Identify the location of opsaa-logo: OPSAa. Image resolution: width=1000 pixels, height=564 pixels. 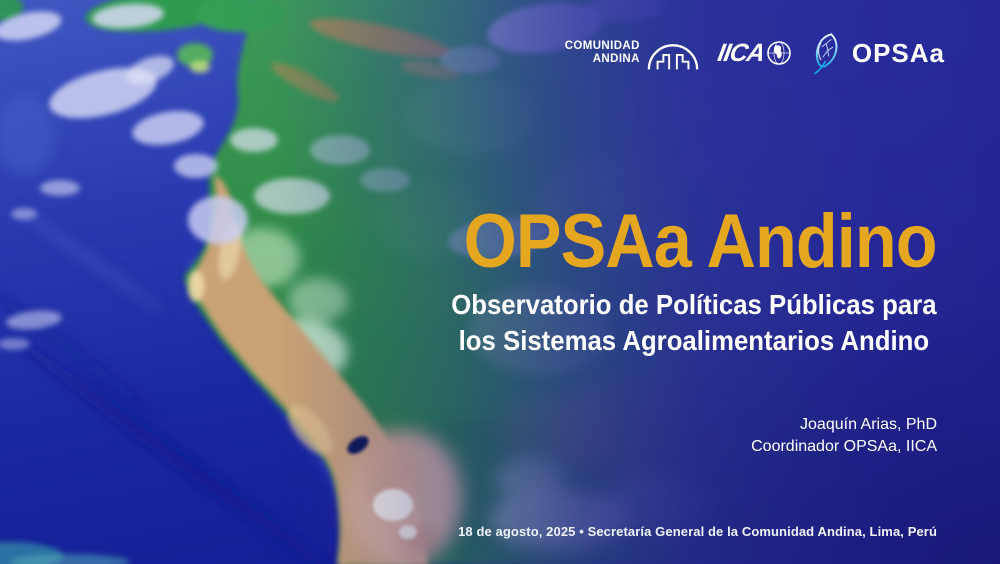
(877, 53).